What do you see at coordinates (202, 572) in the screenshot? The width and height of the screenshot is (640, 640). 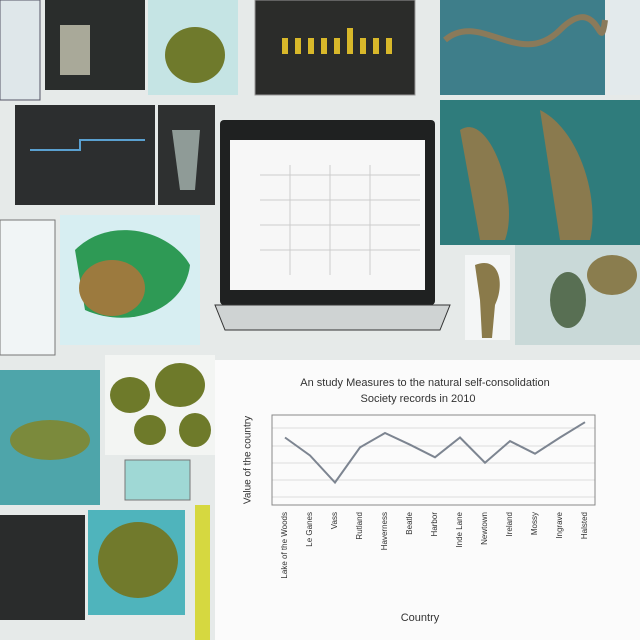 I see `yellow-strip` at bounding box center [202, 572].